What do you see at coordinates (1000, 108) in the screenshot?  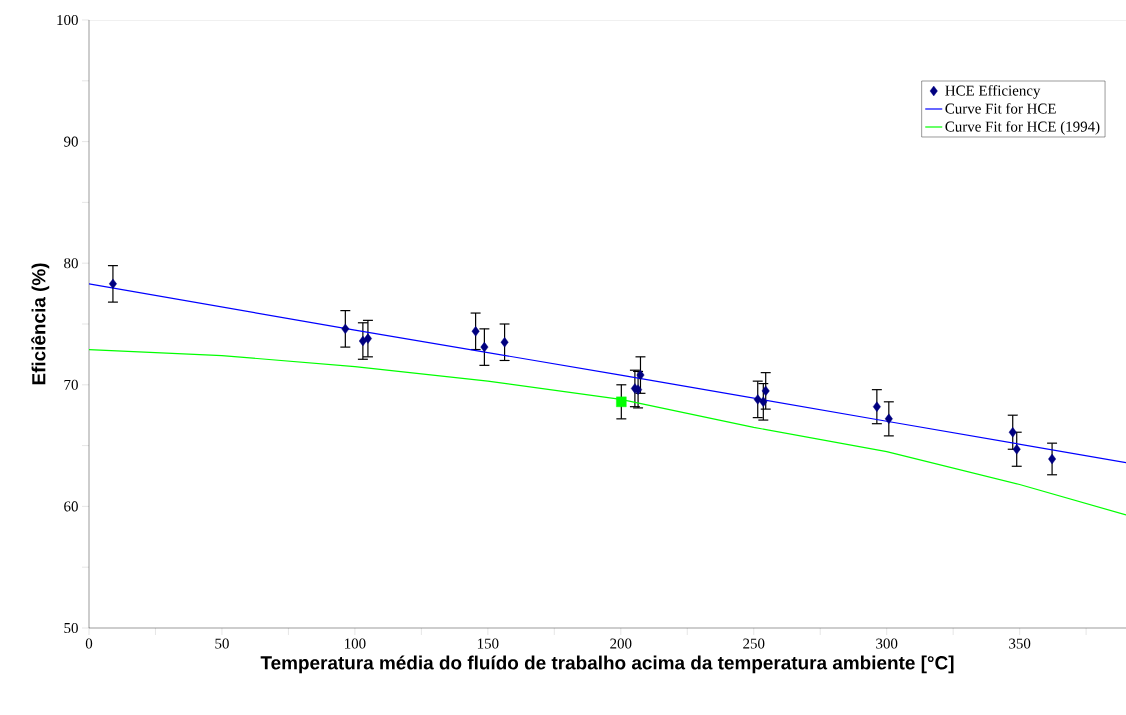 I see `legend-label: Curve Fit for HCE` at bounding box center [1000, 108].